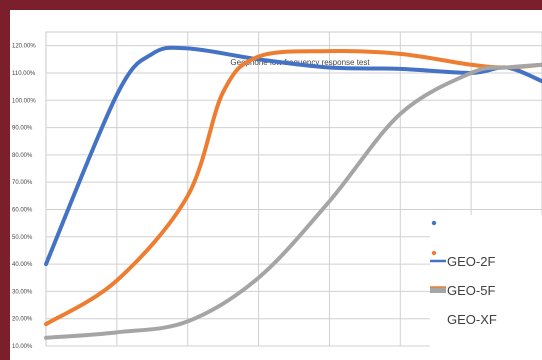 This screenshot has height=360, width=542. What do you see at coordinates (24, 47) in the screenshot?
I see `y-tick-label: 120.00%` at bounding box center [24, 47].